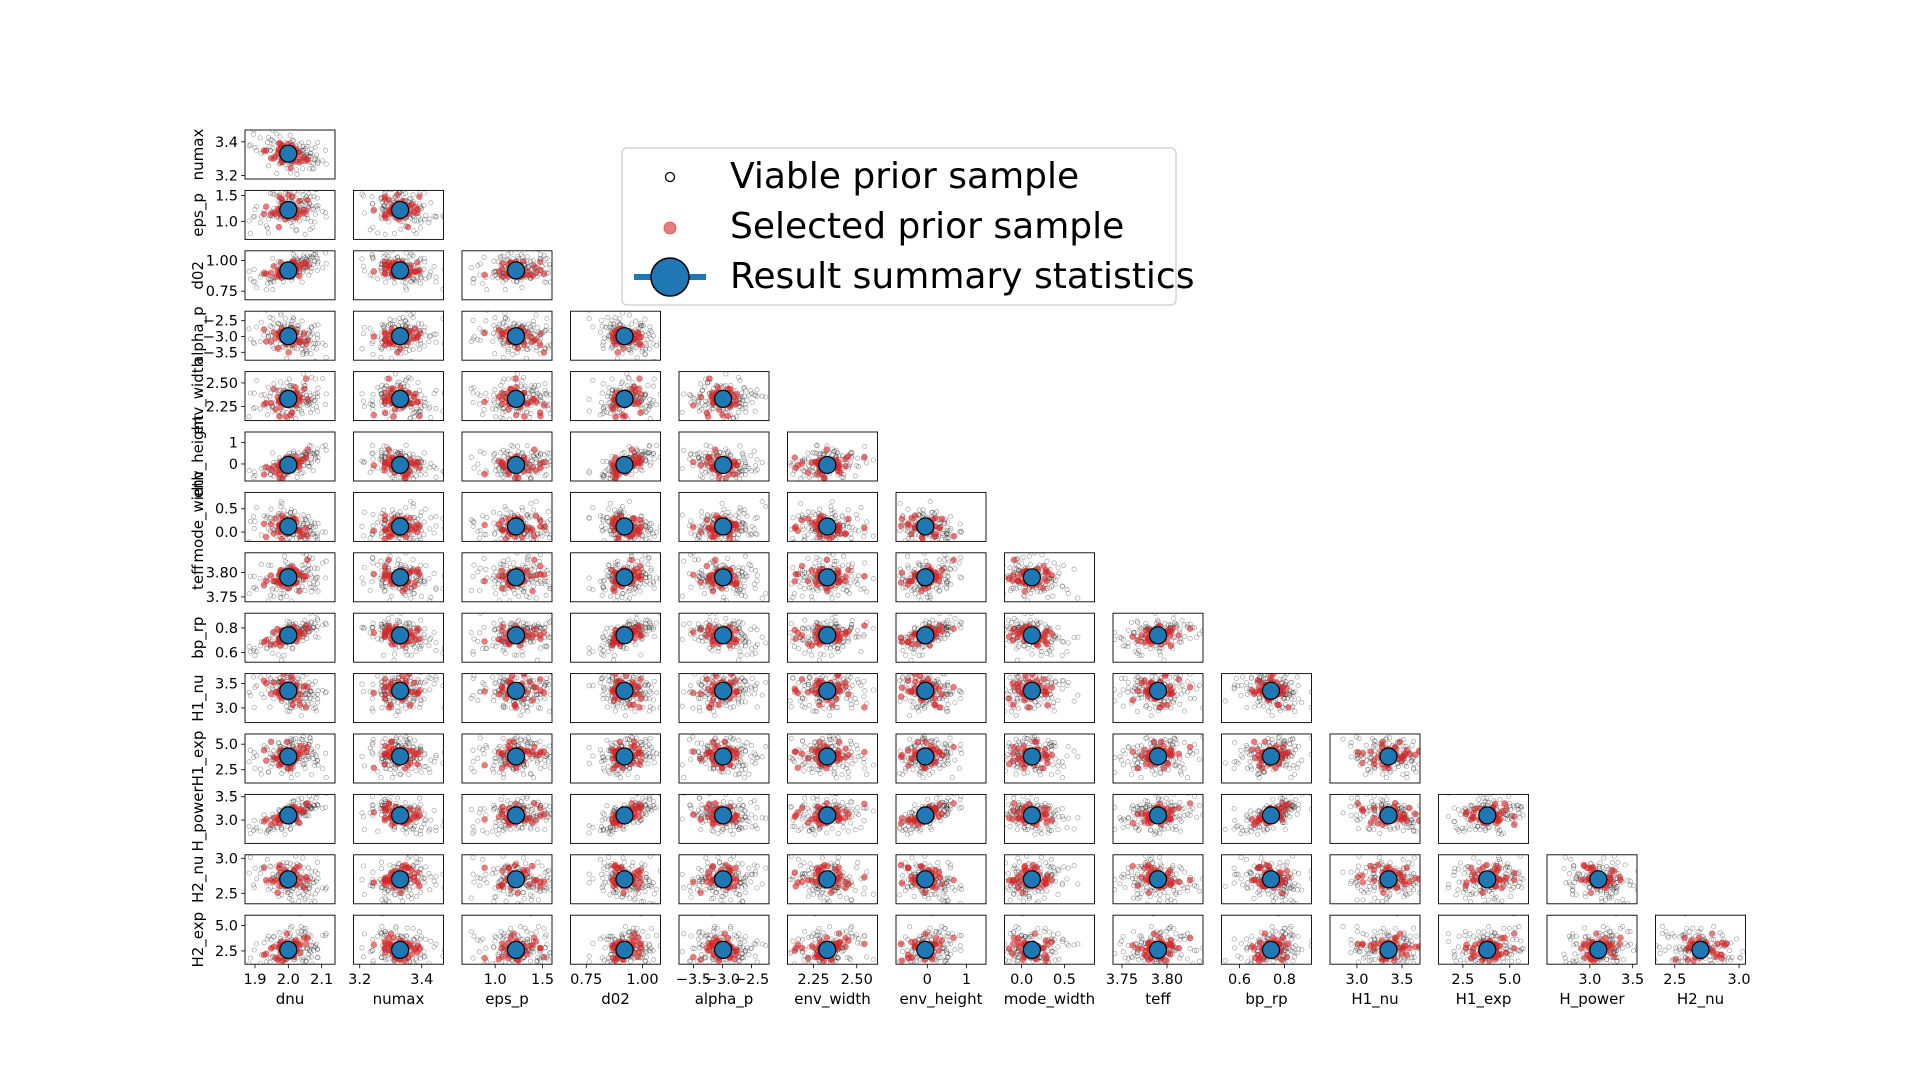 The image size is (1920, 1072). What do you see at coordinates (226, 197) in the screenshot?
I see `y-tick-label: 1.5` at bounding box center [226, 197].